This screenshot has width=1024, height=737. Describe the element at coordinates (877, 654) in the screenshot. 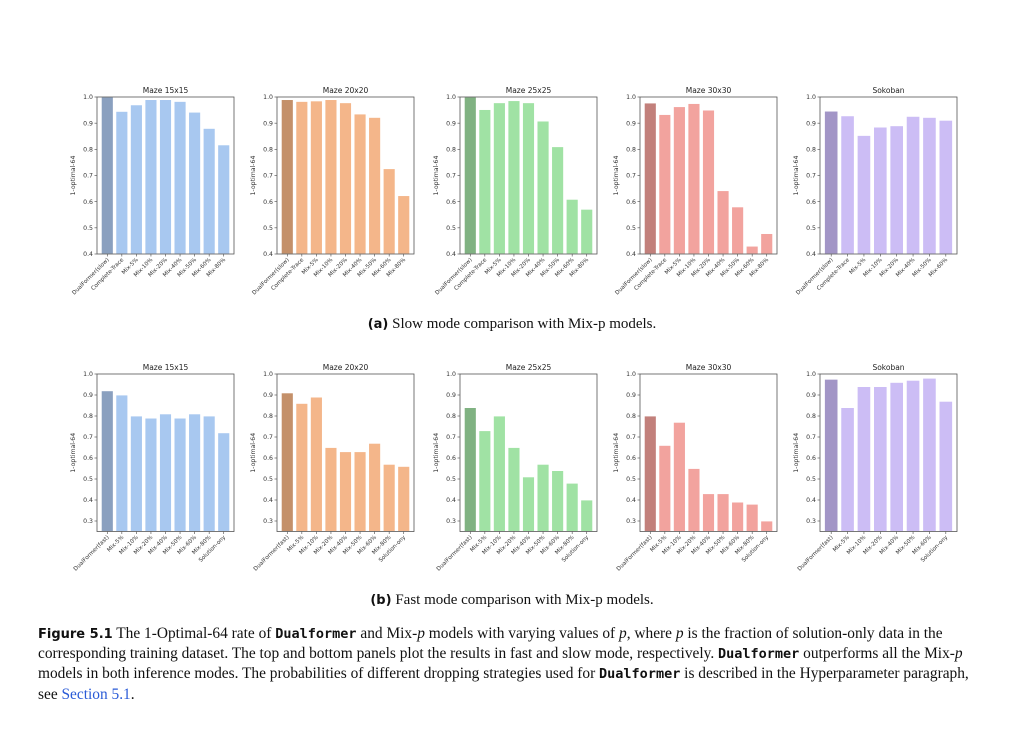

I see `caption-text: outperforms all the Mix-` at that location.